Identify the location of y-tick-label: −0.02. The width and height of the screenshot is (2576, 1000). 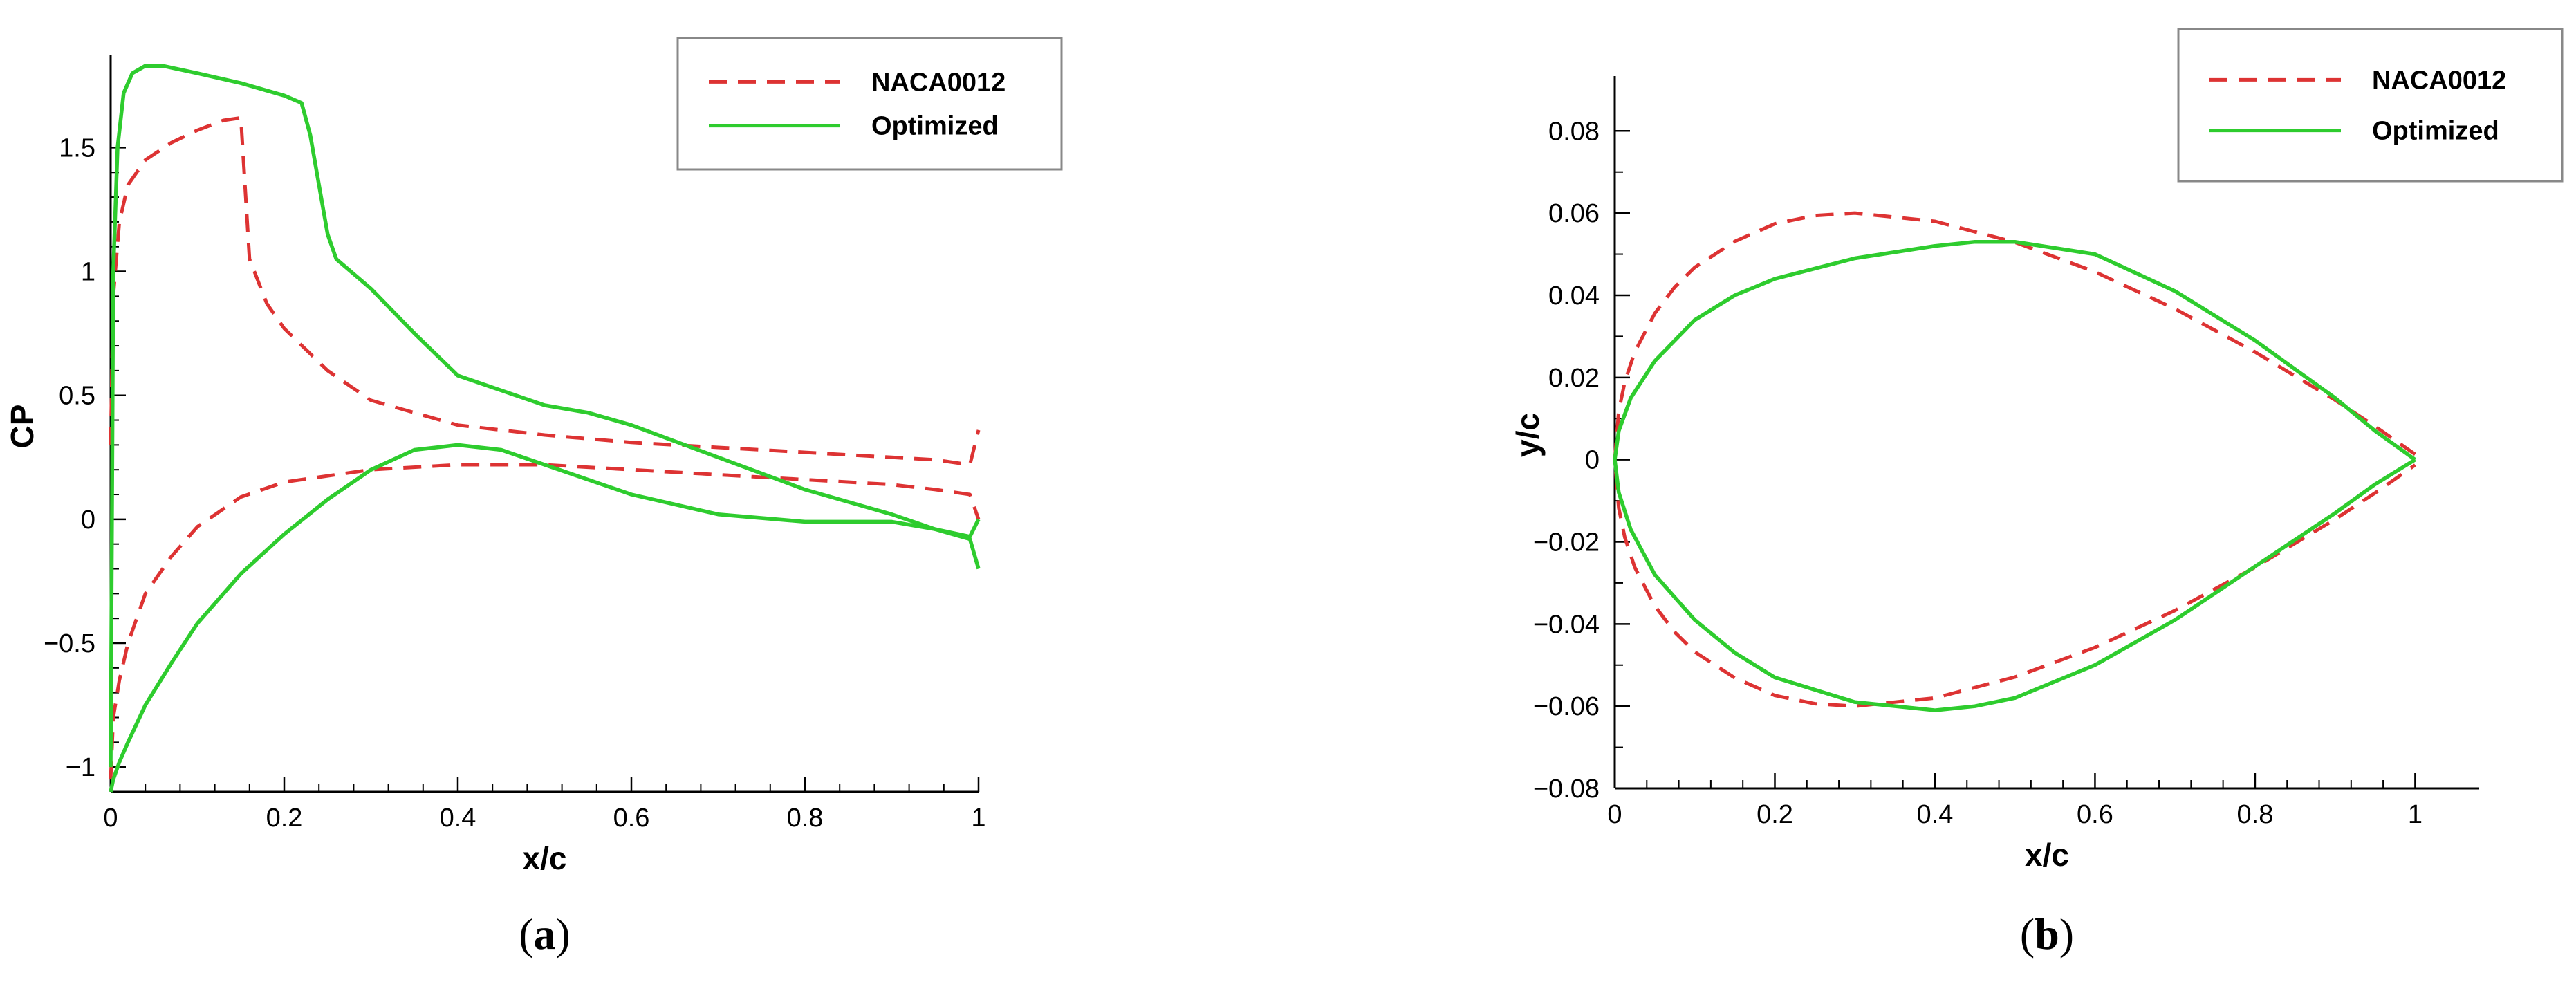
(1566, 542).